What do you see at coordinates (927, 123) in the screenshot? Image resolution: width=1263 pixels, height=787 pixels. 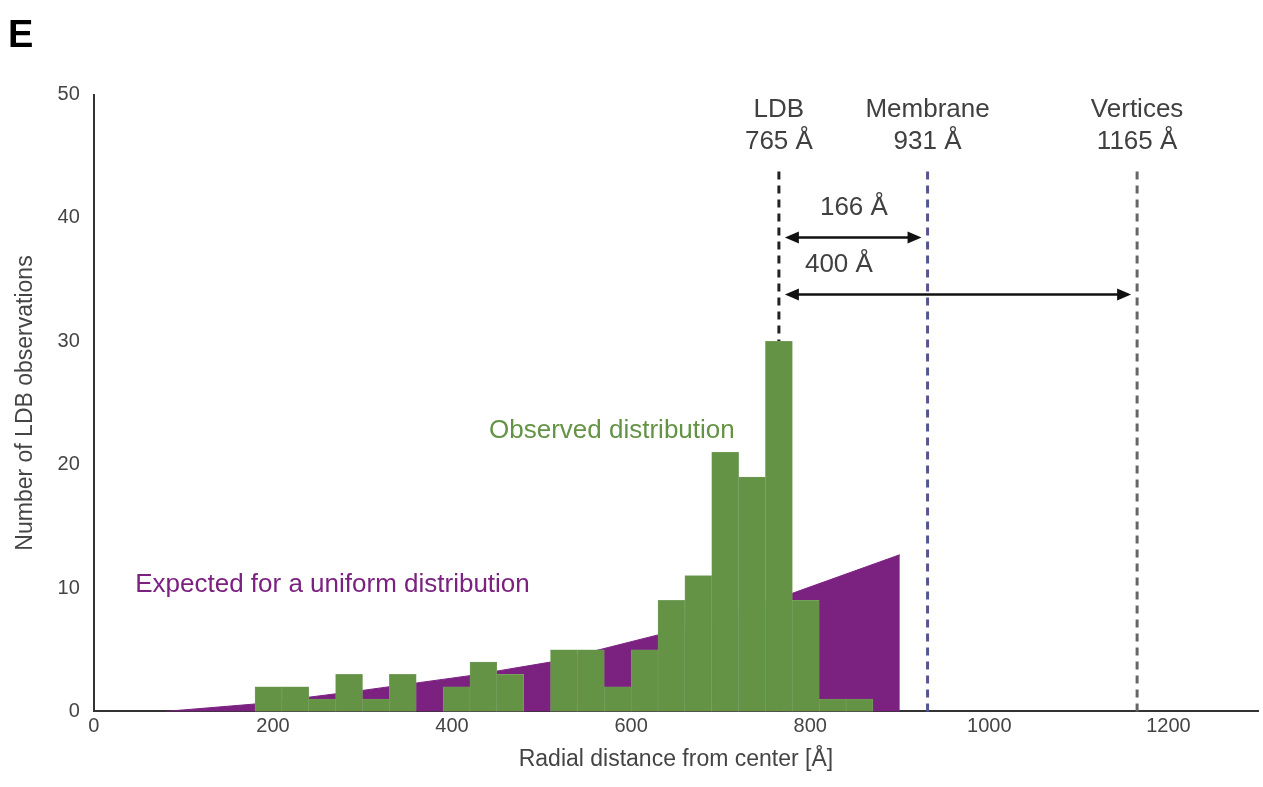 I see `ref-line-label: Membrane 931 Å` at bounding box center [927, 123].